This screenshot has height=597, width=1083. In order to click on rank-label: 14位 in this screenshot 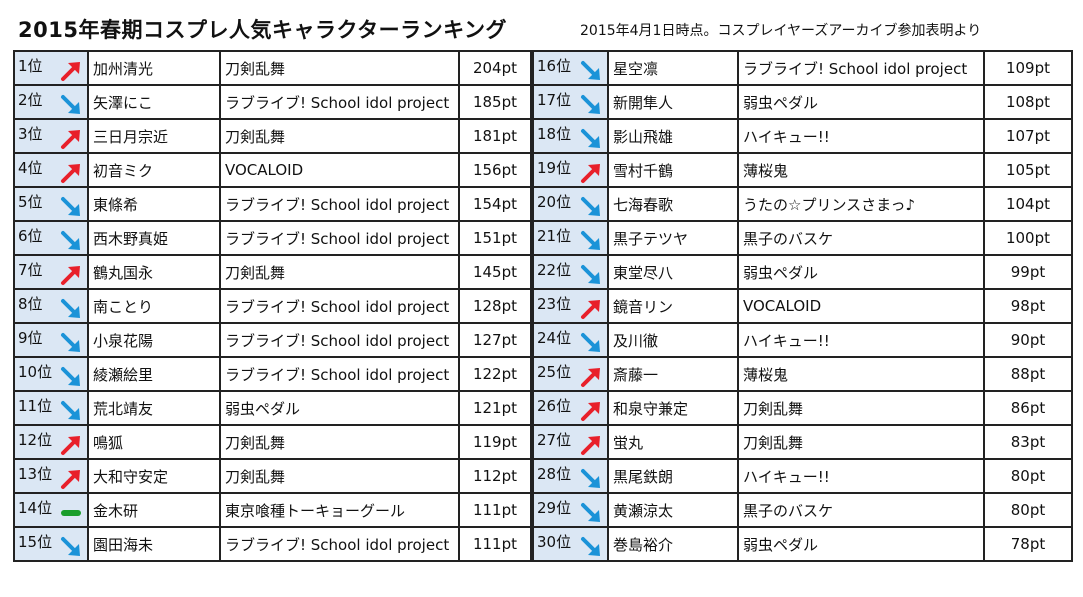, I will do `click(35, 507)`.